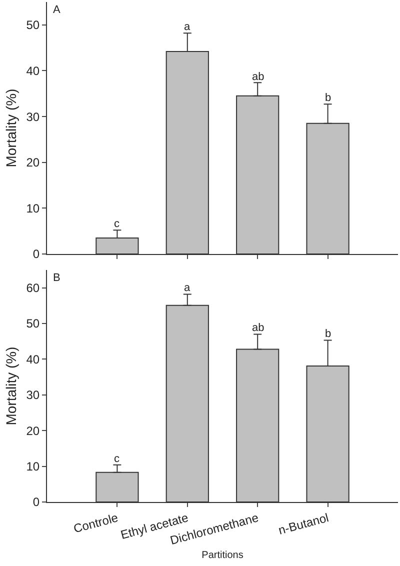  Describe the element at coordinates (57, 10) in the screenshot. I see `annotation: A` at that location.